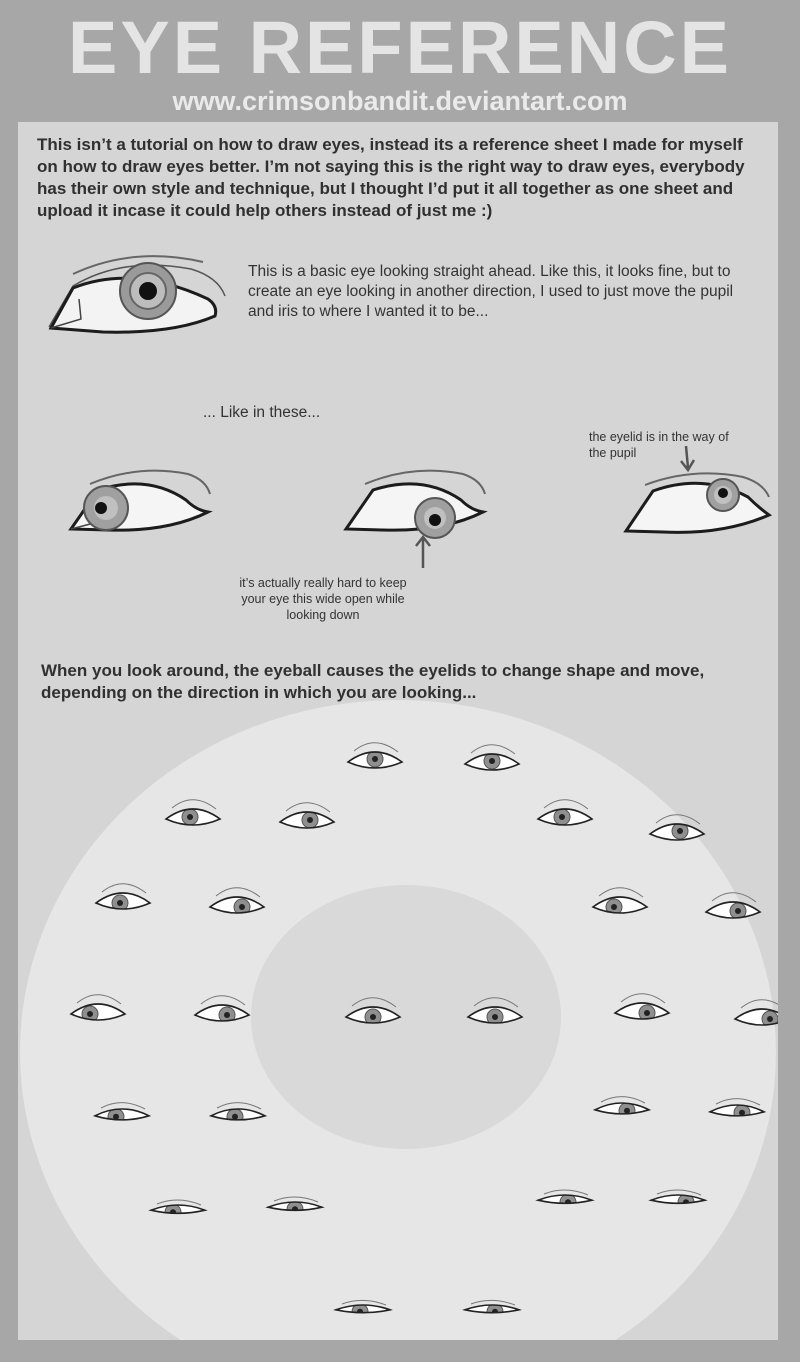  Describe the element at coordinates (698, 503) in the screenshot. I see `eye-looking-up-drawing` at that location.